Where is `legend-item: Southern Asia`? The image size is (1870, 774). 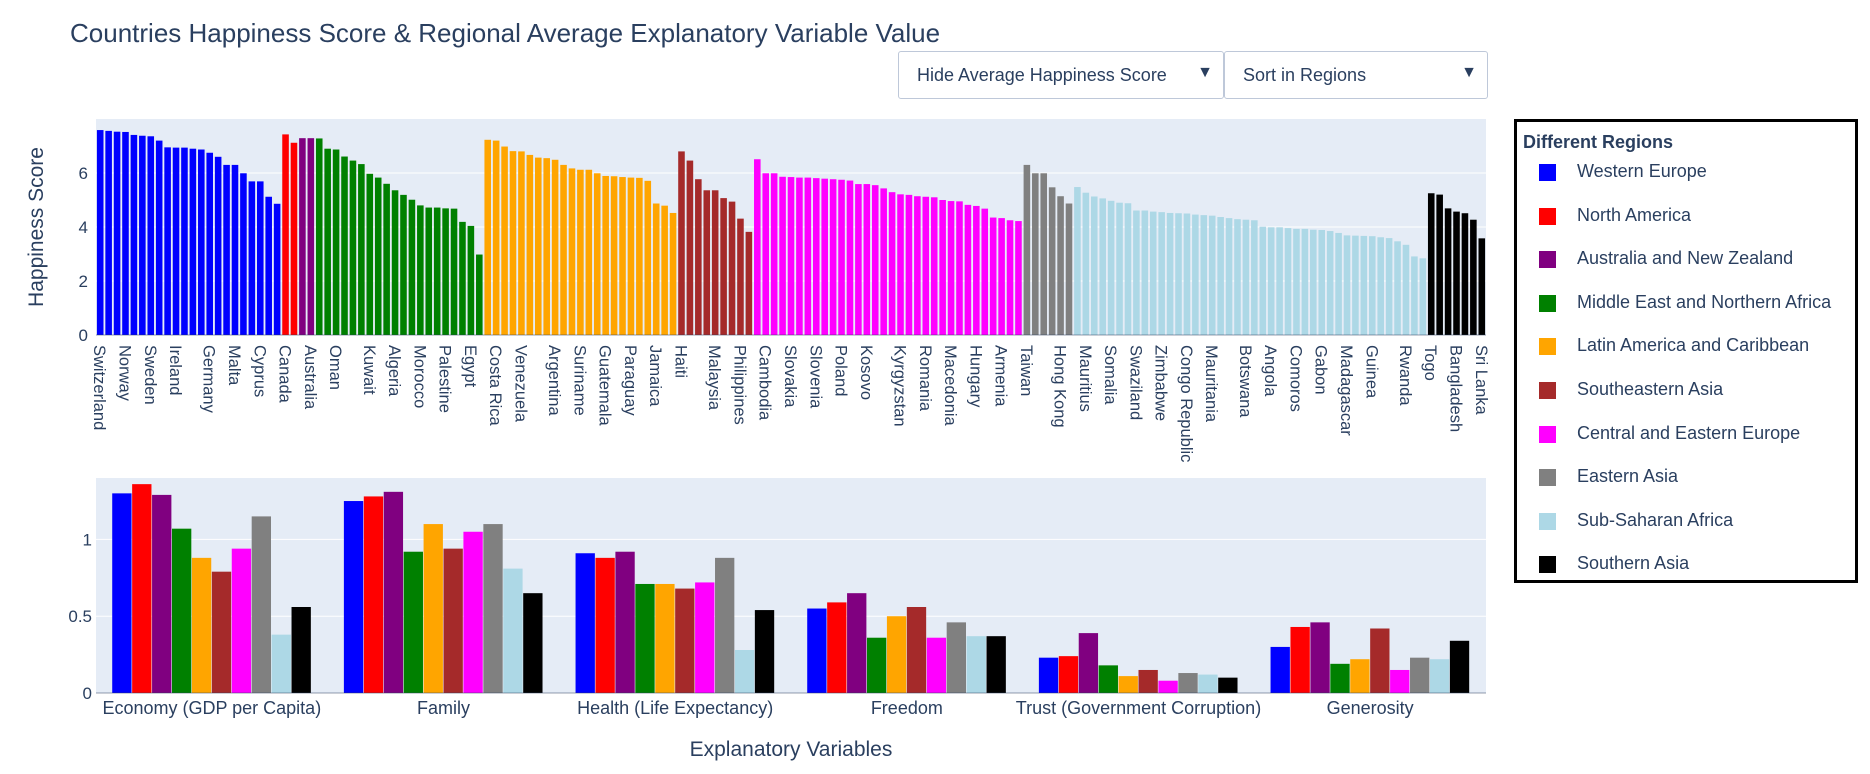
legend-item: Southern Asia is located at coordinates (1699, 564).